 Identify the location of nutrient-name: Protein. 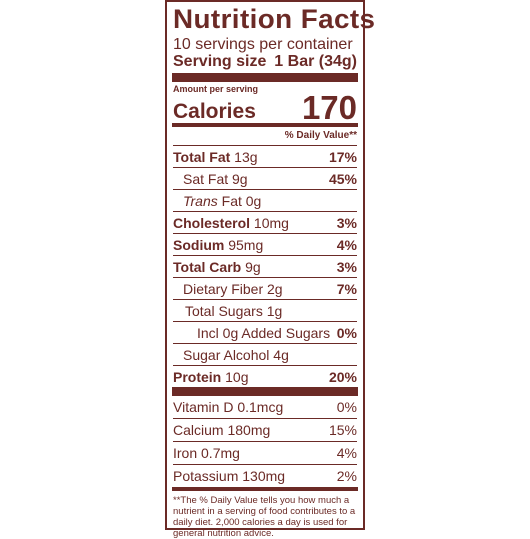
(197, 376).